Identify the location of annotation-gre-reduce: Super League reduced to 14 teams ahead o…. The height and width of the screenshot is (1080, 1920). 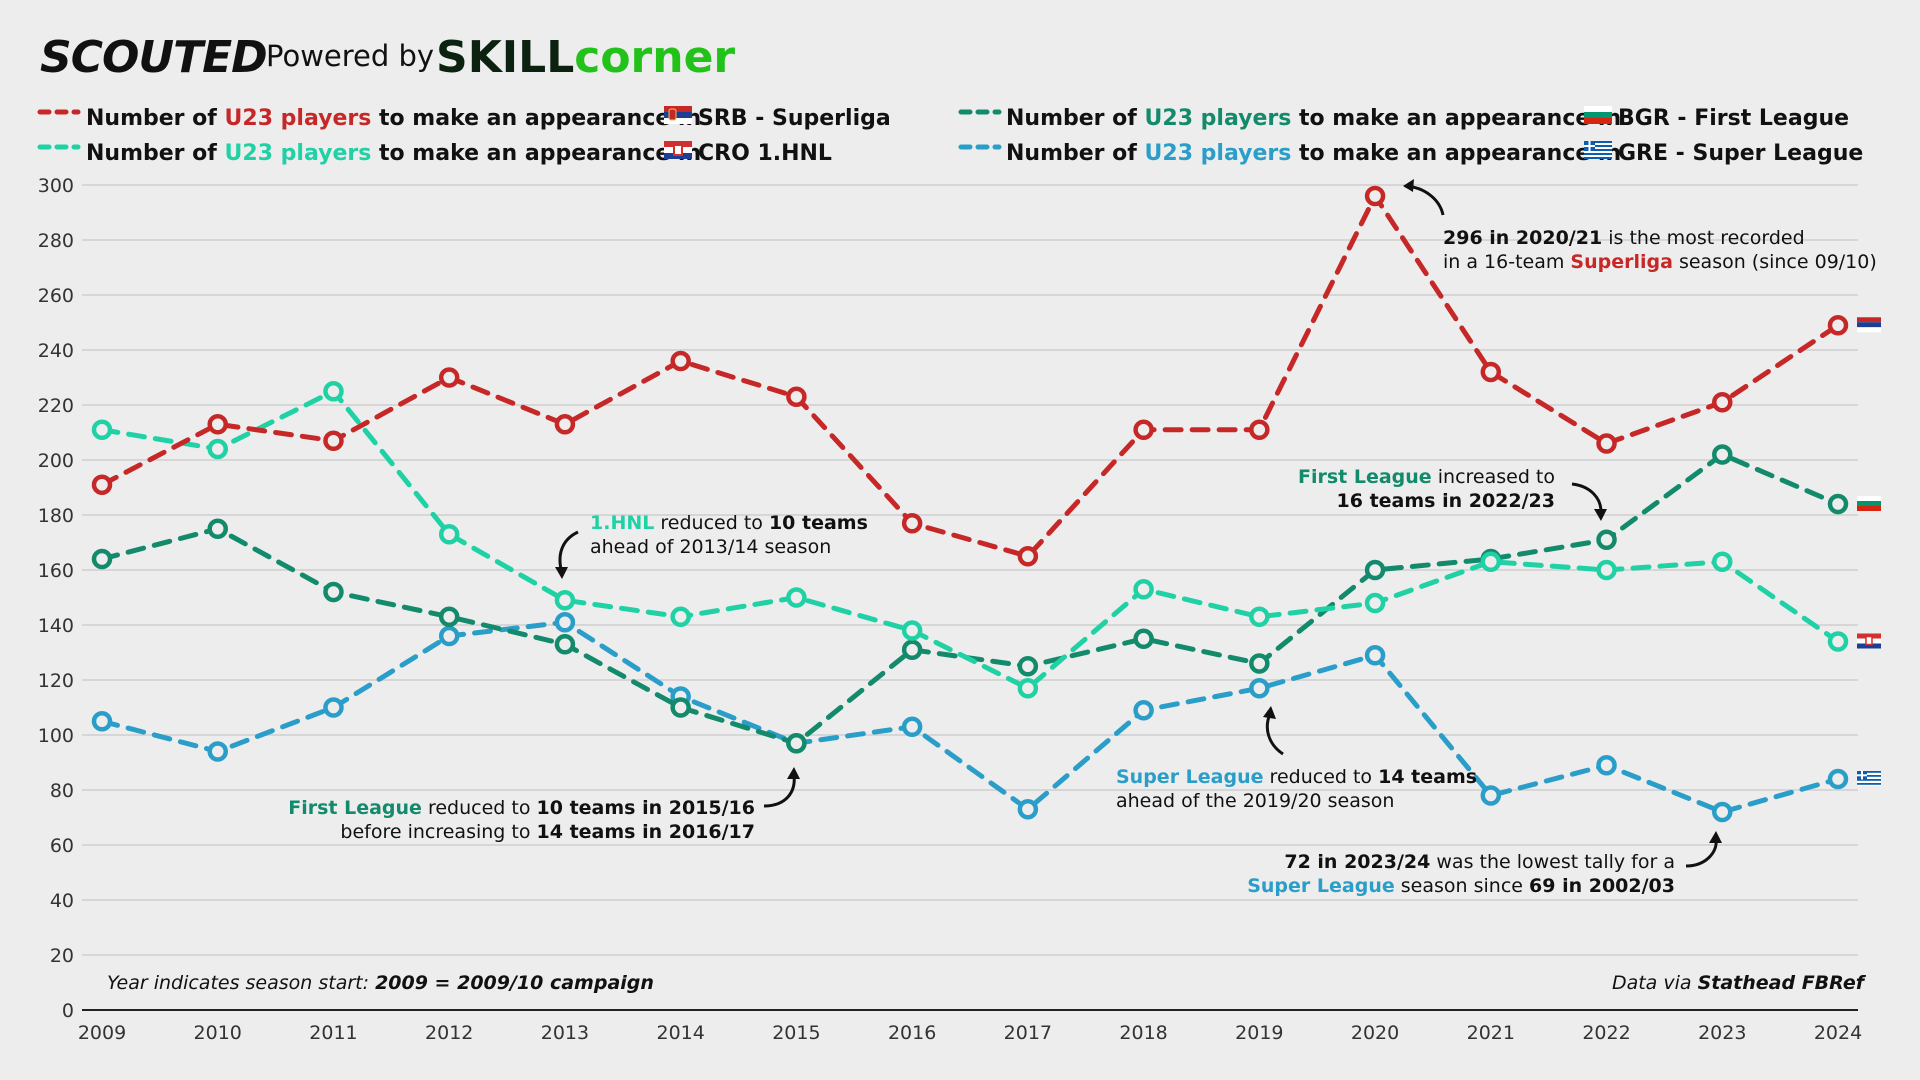
(1296, 759).